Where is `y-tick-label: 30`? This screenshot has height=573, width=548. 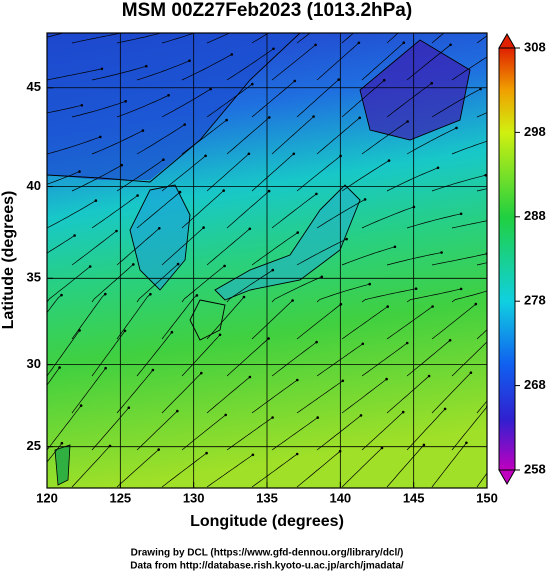 y-tick-label: 30 is located at coordinates (34, 363).